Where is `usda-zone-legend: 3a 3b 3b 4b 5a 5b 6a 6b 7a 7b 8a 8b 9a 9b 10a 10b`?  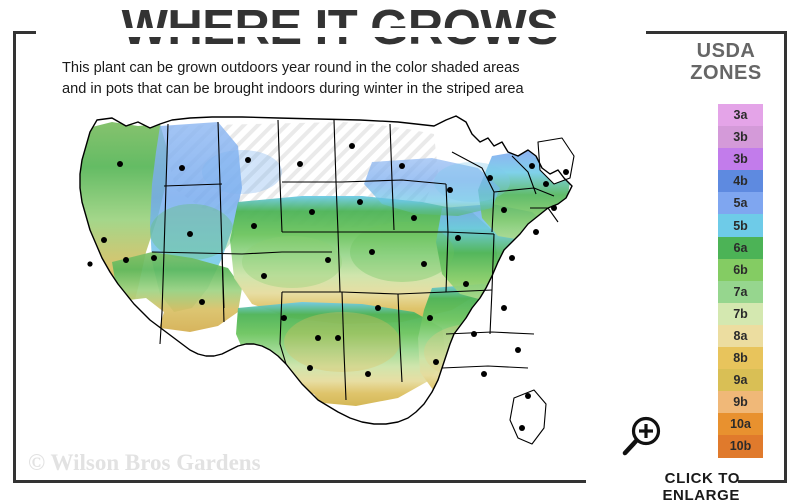 usda-zone-legend: 3a 3b 3b 4b 5a 5b 6a 6b 7a 7b 8a 8b 9a 9b 10a 10b is located at coordinates (740, 281).